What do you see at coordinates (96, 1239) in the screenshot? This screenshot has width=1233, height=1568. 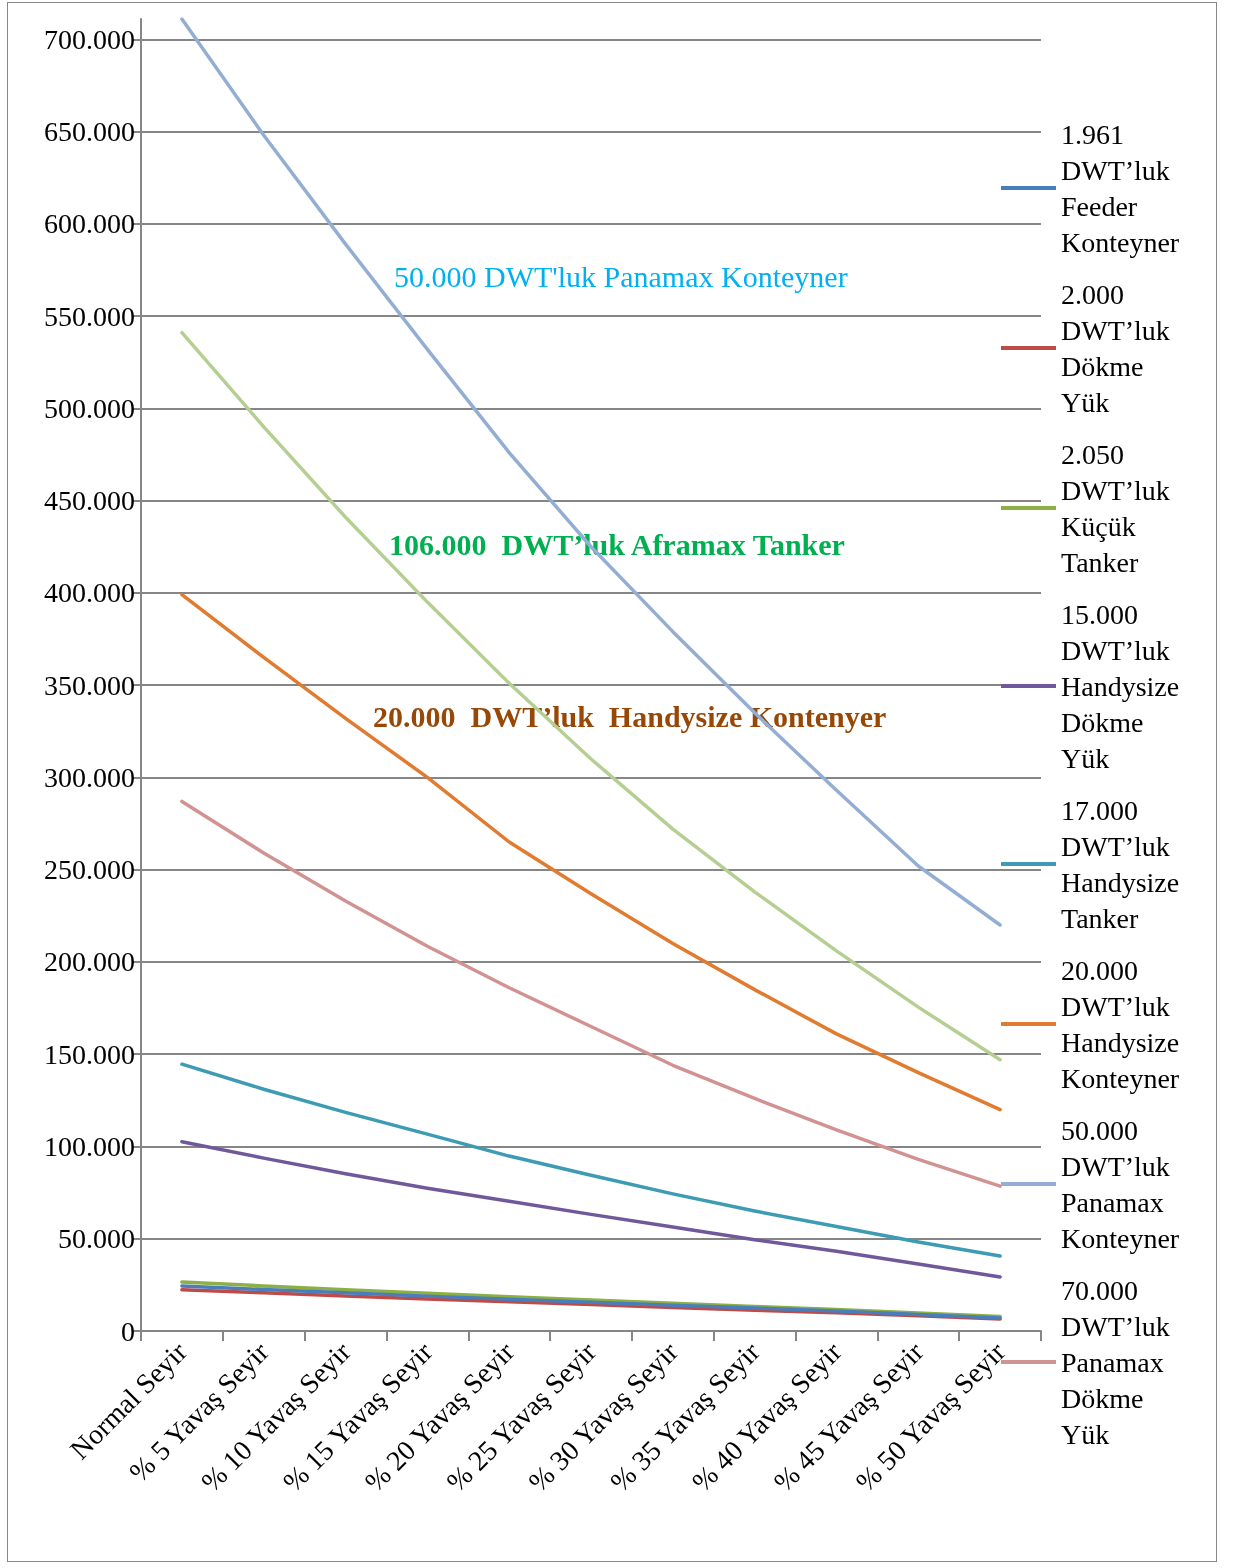 I see `y-tick-label: 50.000` at bounding box center [96, 1239].